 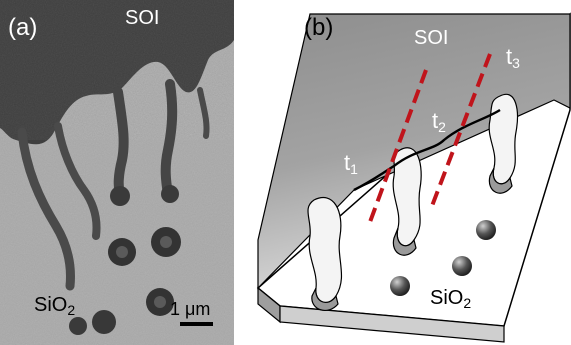 I want to click on soi-label-a: SOI, so click(x=142, y=18).